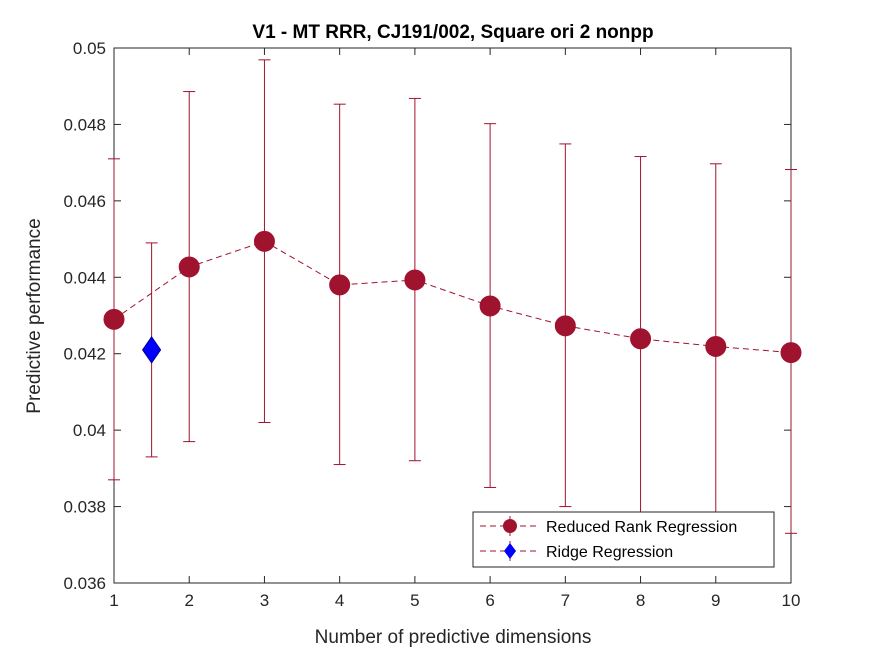 The height and width of the screenshot is (656, 875). Describe the element at coordinates (89, 48) in the screenshot. I see `y-tick-label: 0.05` at that location.